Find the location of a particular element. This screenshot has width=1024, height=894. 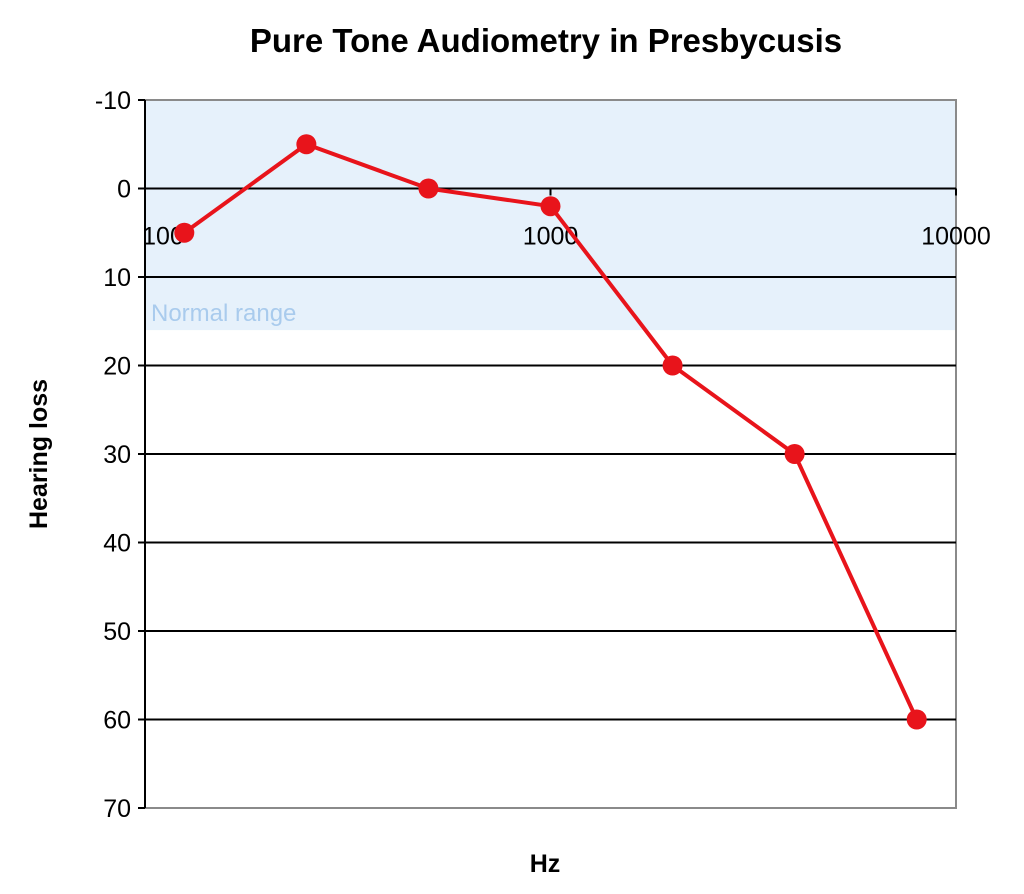

y-axis-label: Hearing loss is located at coordinates (39, 454).